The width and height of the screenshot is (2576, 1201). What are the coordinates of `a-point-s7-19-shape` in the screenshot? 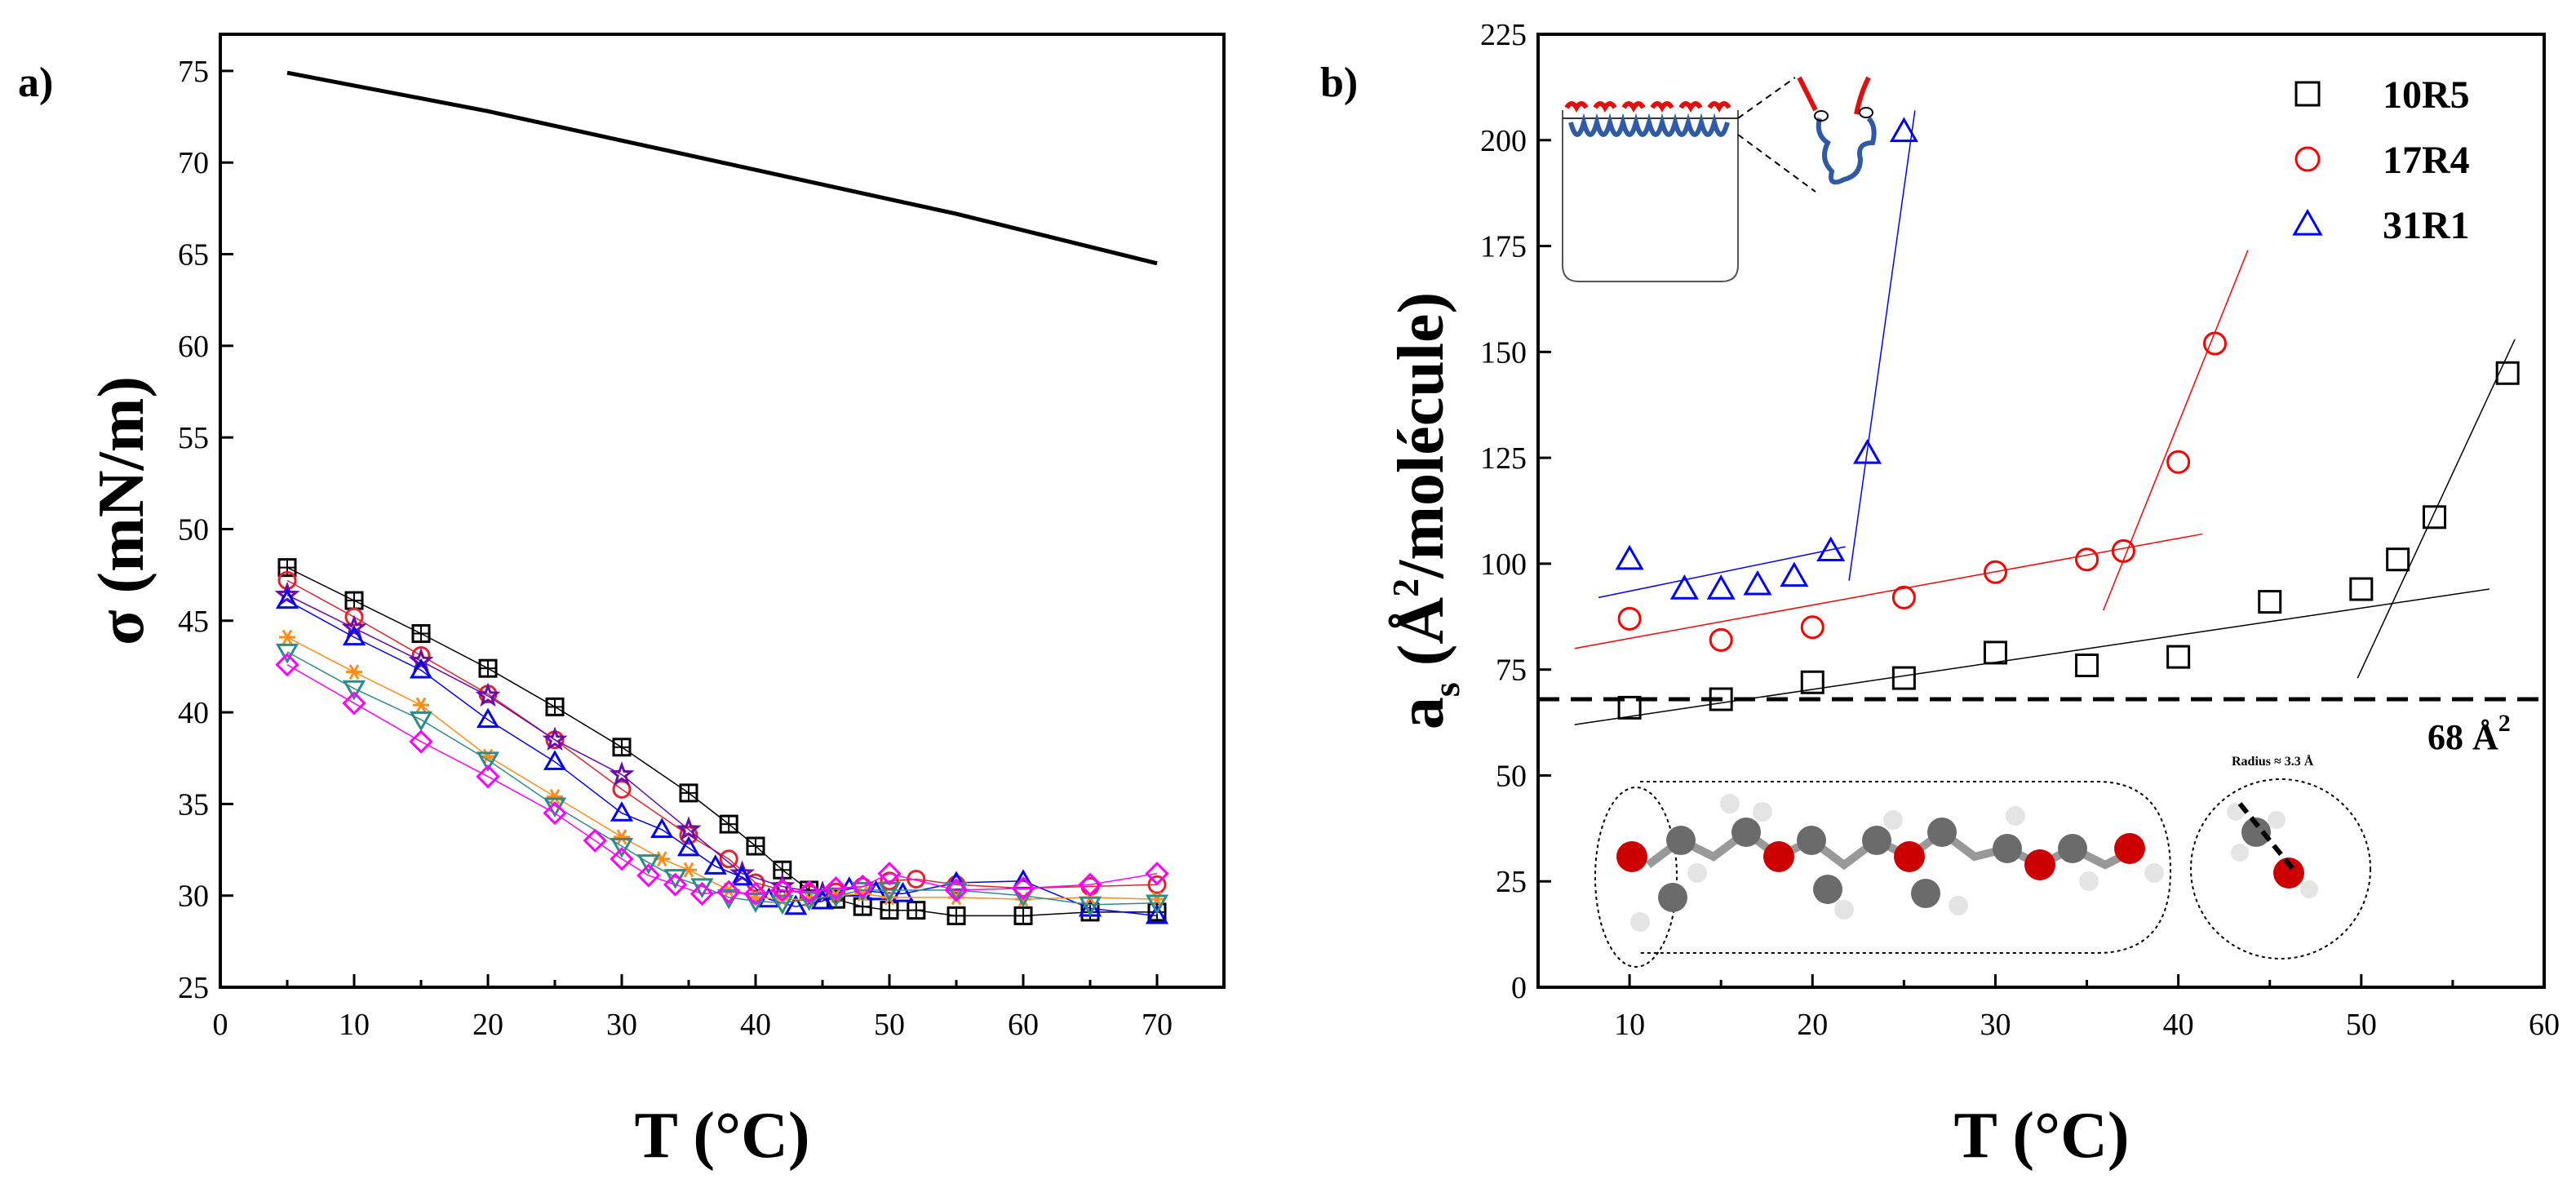 It's located at (1090, 884).